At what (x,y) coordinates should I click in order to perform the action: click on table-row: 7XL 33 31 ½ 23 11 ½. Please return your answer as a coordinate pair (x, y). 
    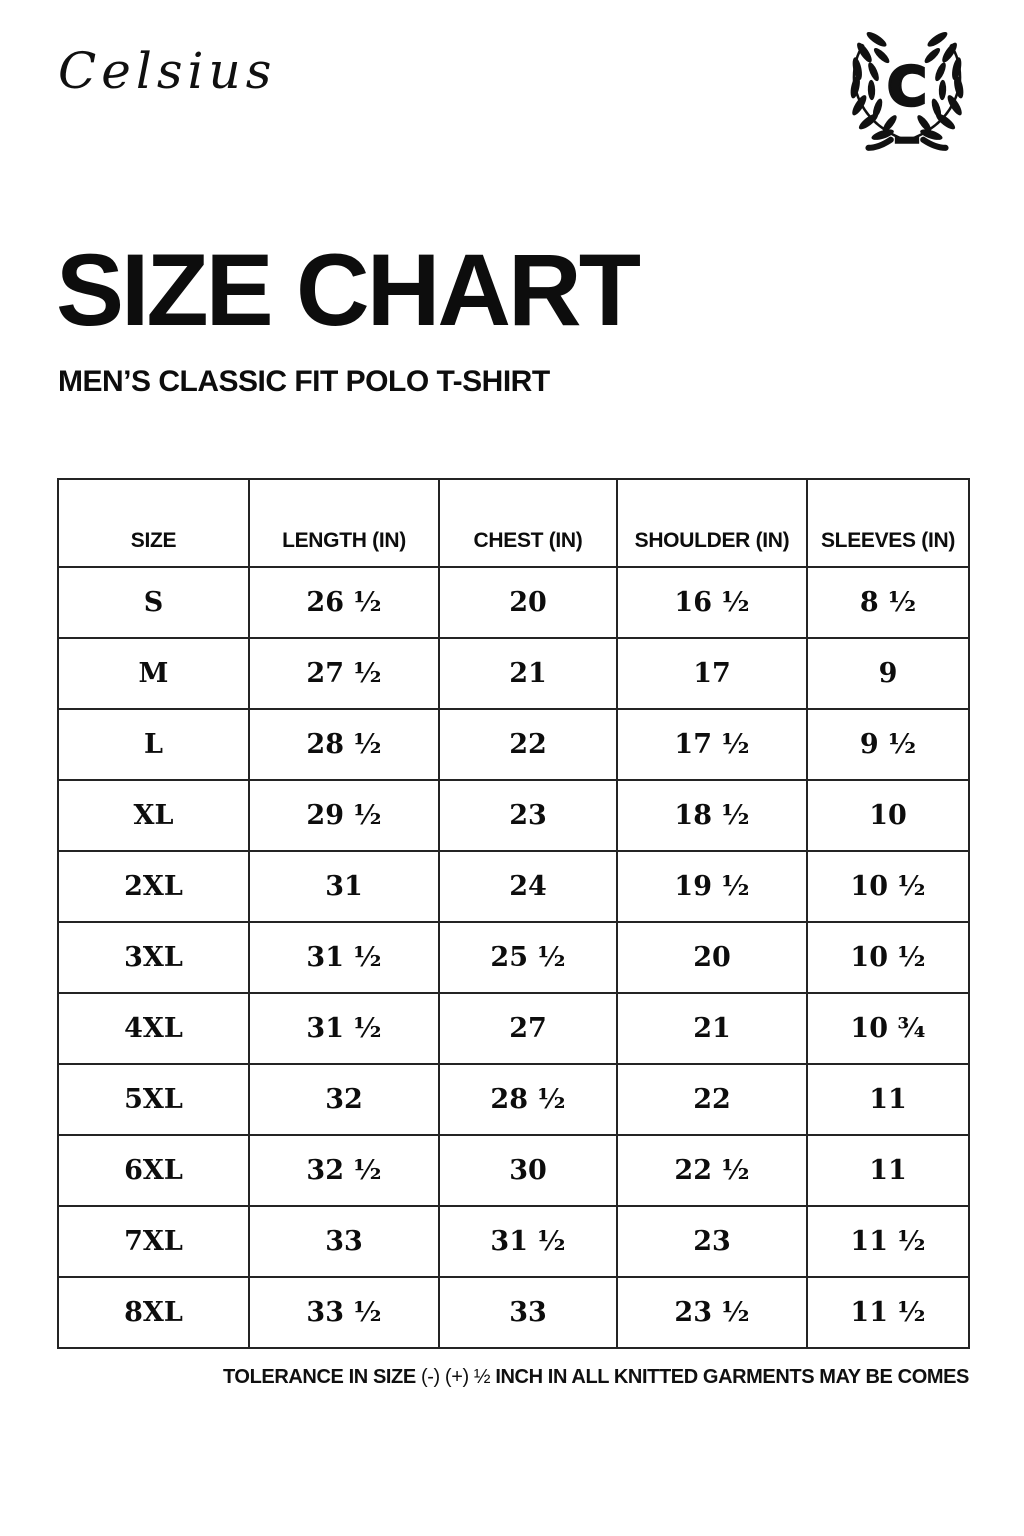
    Looking at the image, I should click on (513, 1241).